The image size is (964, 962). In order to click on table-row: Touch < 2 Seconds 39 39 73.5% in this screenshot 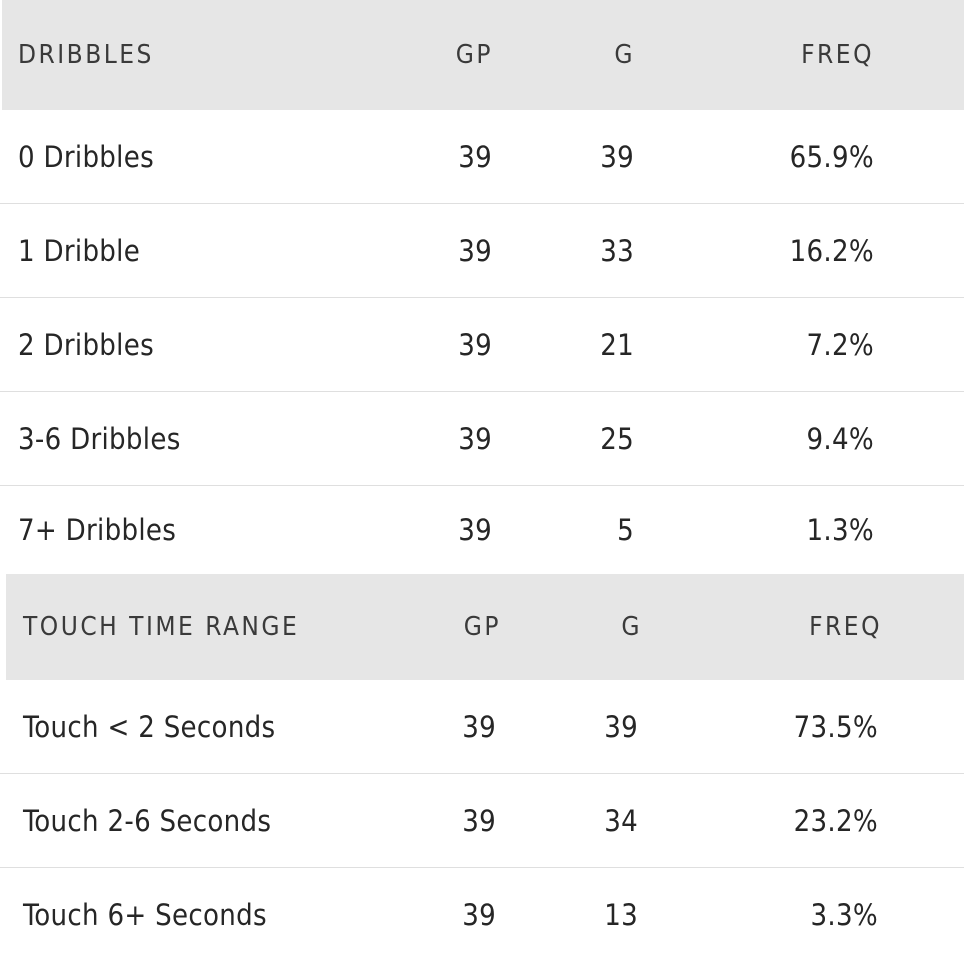, I will do `click(482, 727)`.